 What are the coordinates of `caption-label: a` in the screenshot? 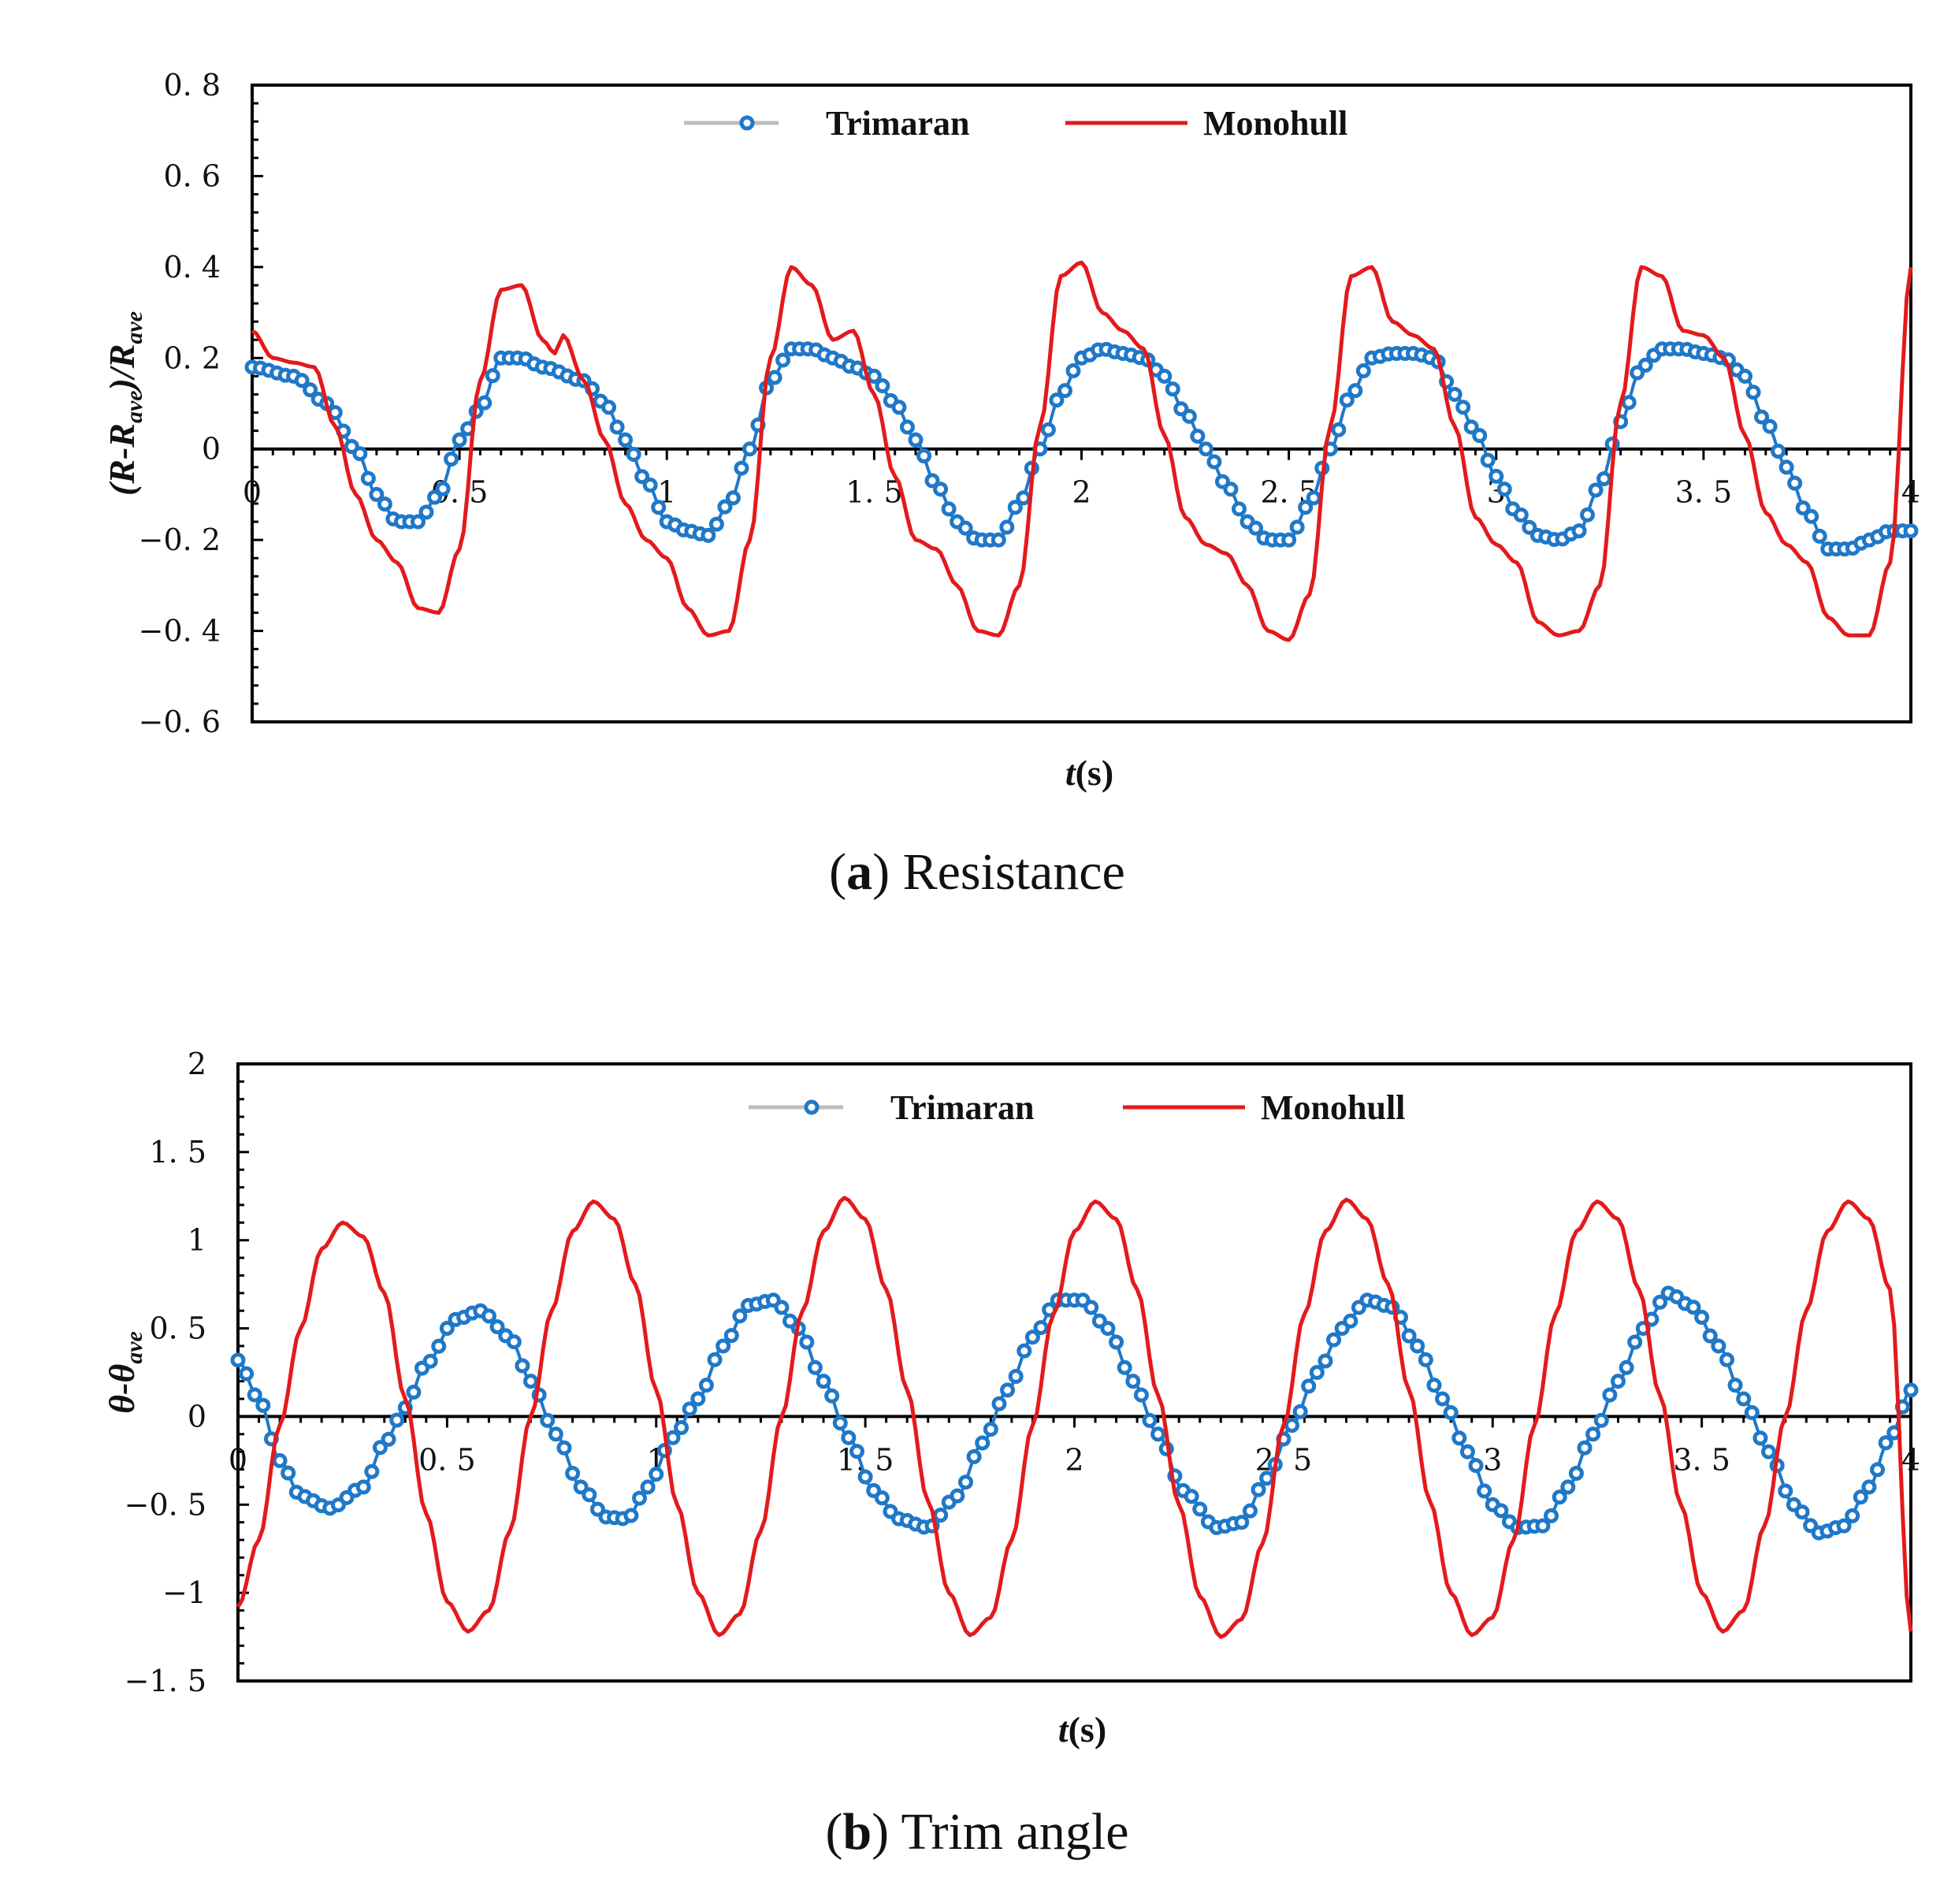 It's located at (859, 872).